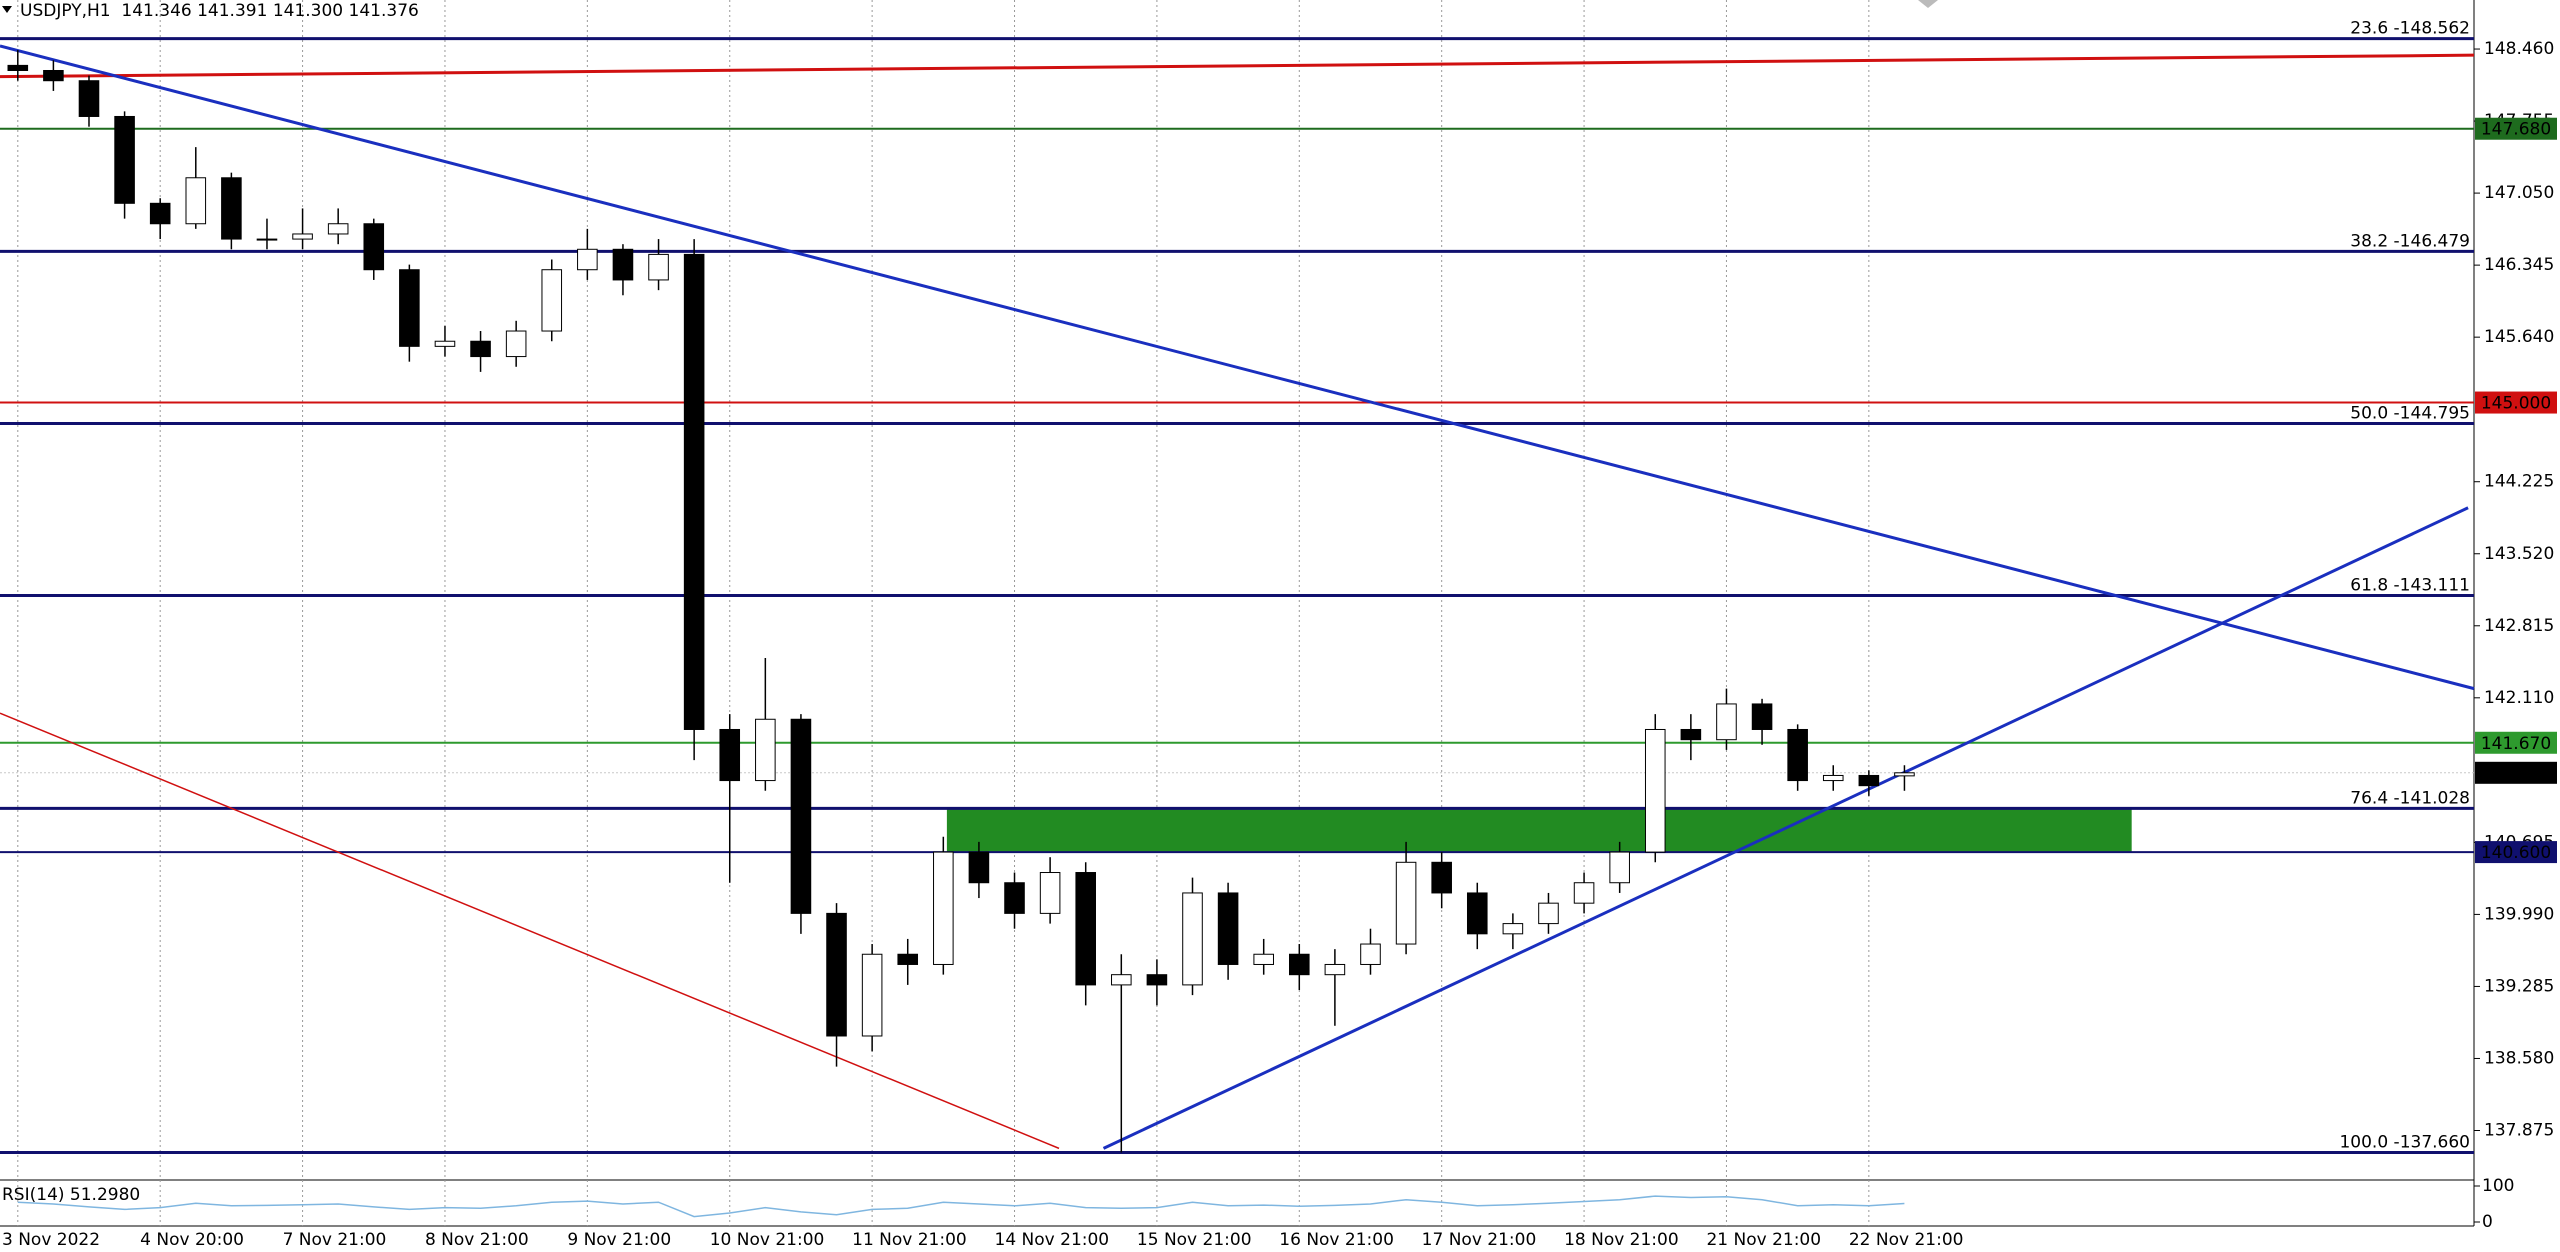 This screenshot has width=2560, height=1252. I want to click on y-tick-label: 145.640, so click(2519, 337).